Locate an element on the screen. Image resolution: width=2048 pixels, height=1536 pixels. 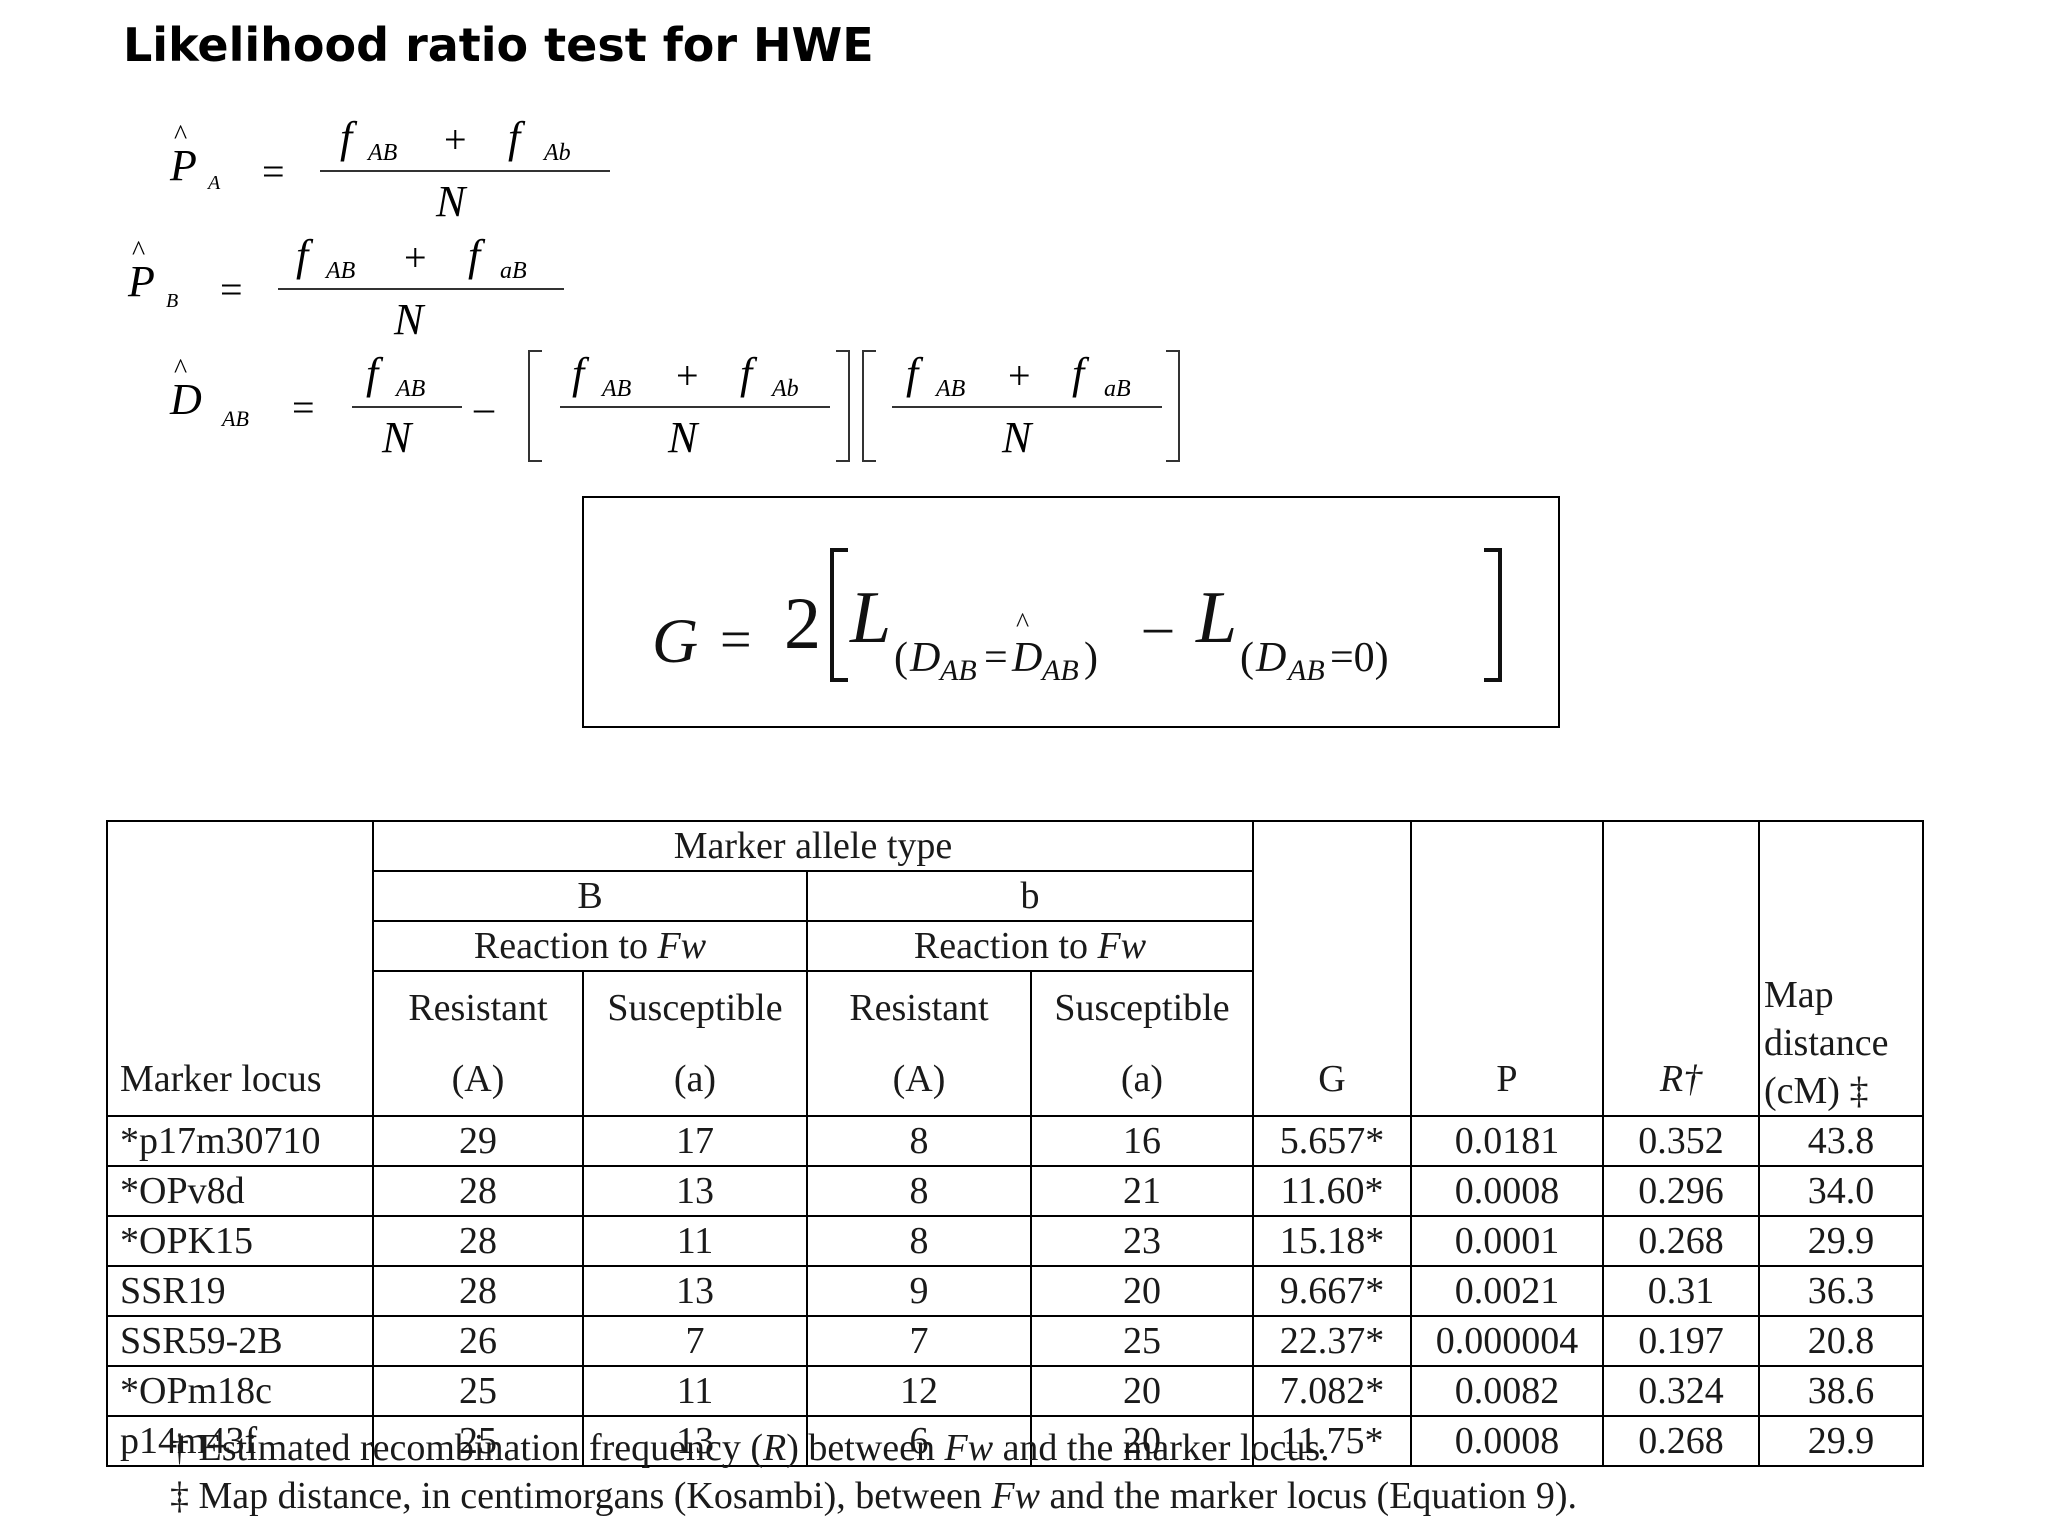
cell-marker: SSR19 is located at coordinates (240, 1291).